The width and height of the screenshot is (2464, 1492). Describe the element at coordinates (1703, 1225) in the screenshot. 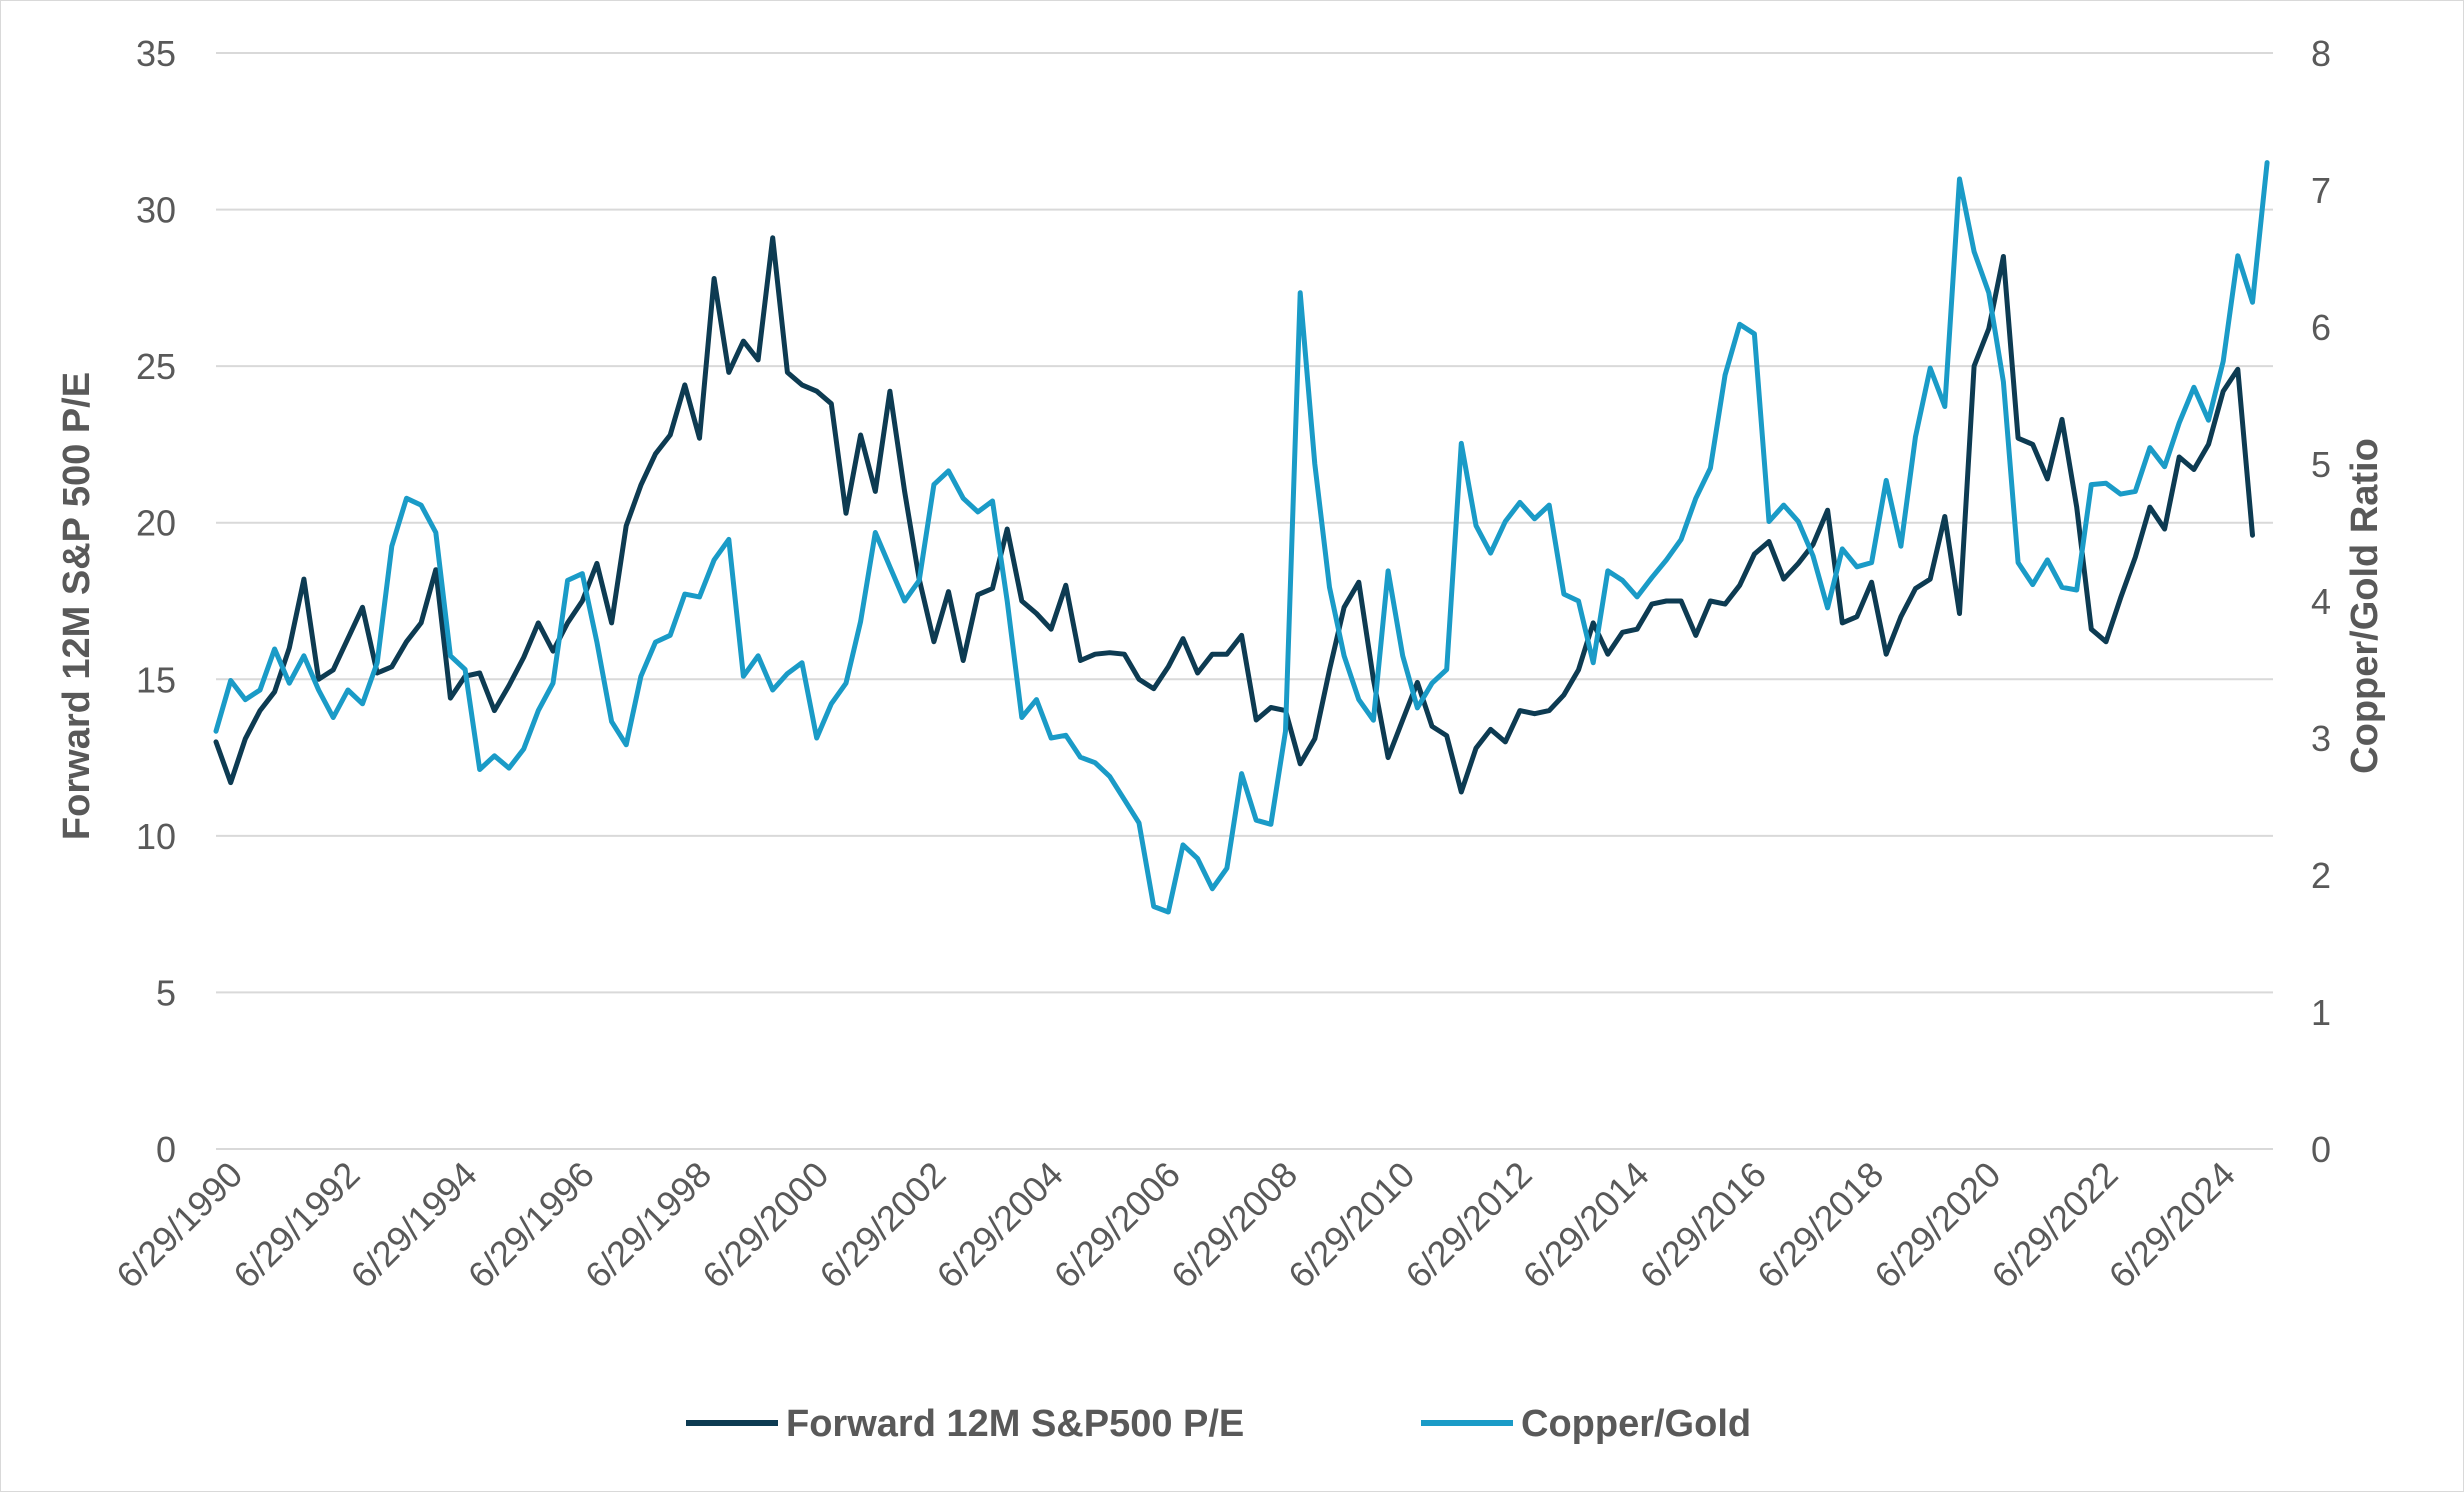

I see `x-tick-label: 6/29/2016` at that location.